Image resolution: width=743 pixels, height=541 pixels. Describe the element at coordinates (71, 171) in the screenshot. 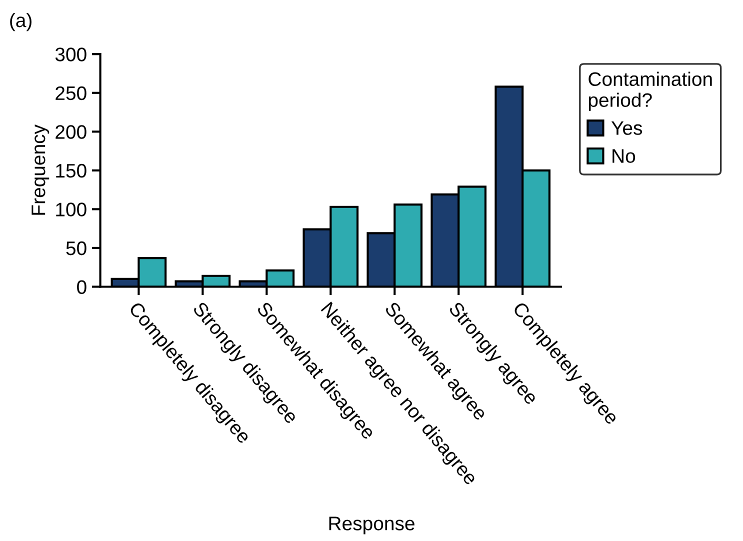

I see `y-tick-label: 150` at that location.